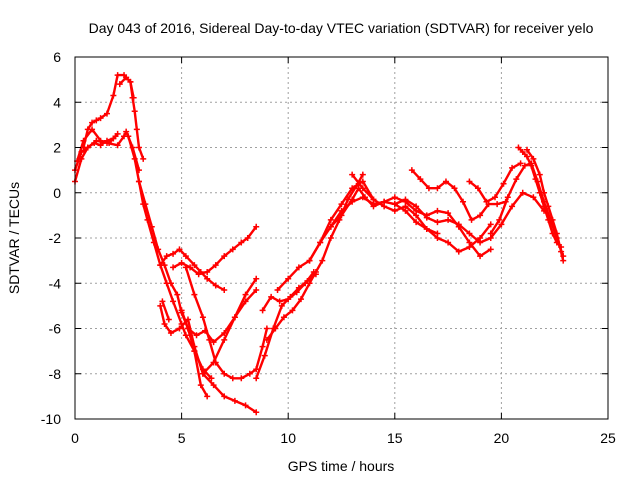 This screenshot has height=480, width=640. I want to click on y-axis-label: SDTVAR / TECUs, so click(14, 238).